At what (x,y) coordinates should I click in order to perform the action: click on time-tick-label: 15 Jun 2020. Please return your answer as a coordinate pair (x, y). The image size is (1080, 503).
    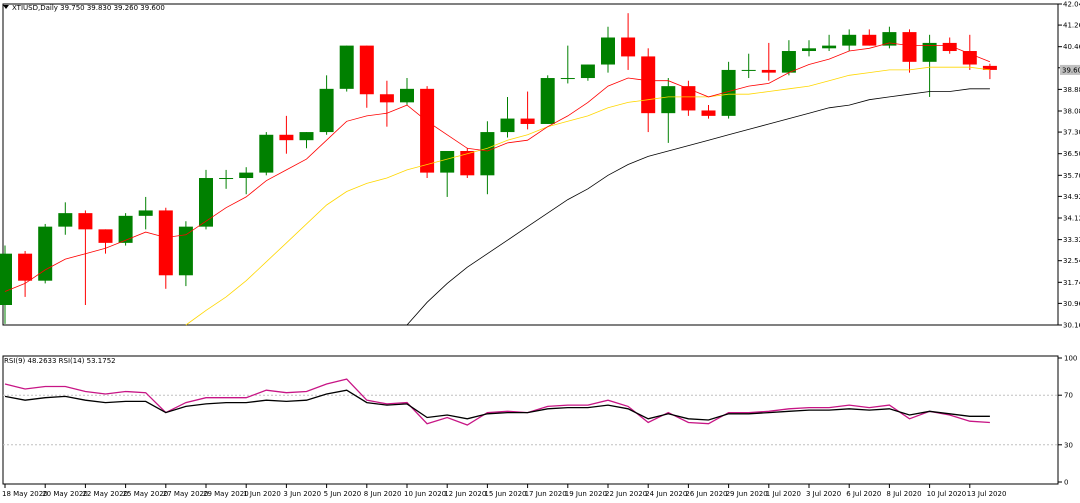
    Looking at the image, I should click on (505, 494).